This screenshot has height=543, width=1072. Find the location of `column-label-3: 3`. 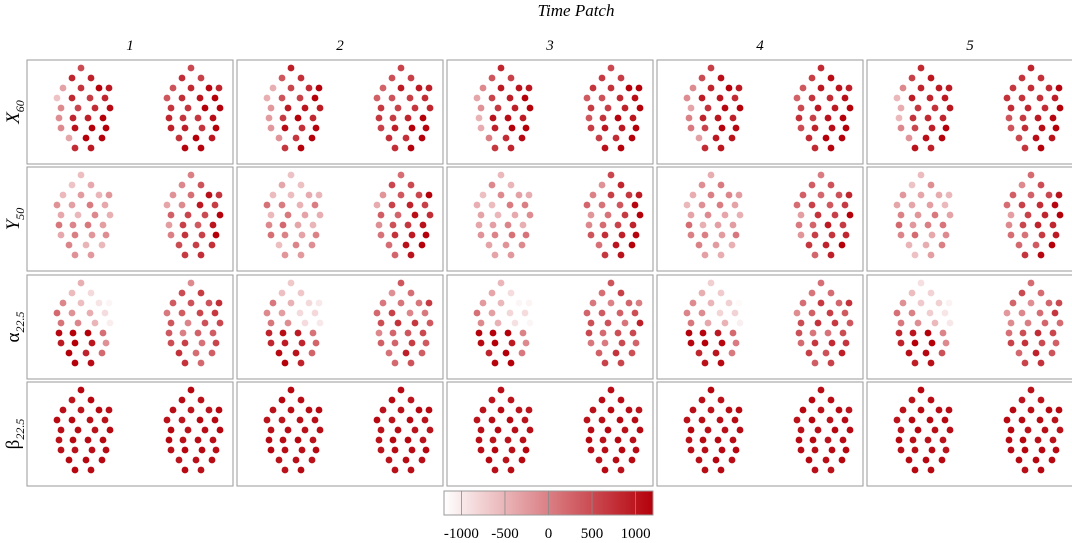

column-label-3: 3 is located at coordinates (549, 46).